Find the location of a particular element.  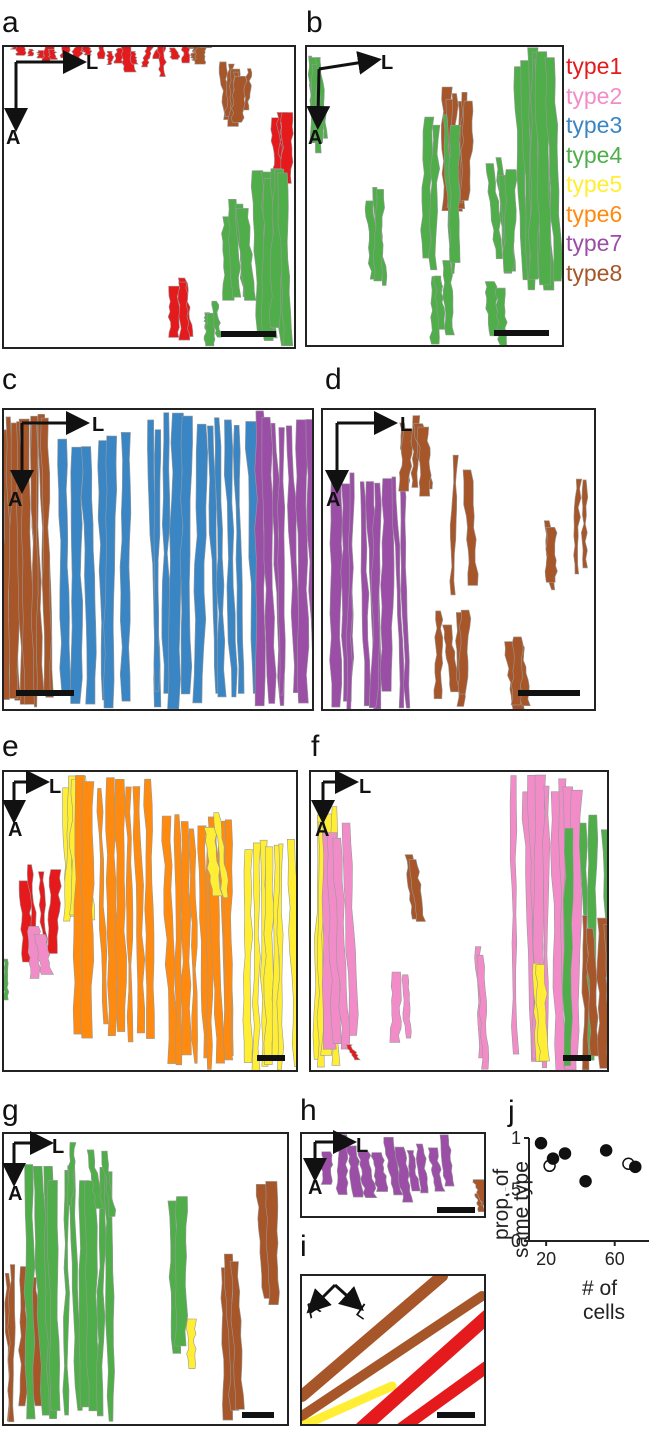

panel-c-anterior-label: A is located at coordinates (15, 500).